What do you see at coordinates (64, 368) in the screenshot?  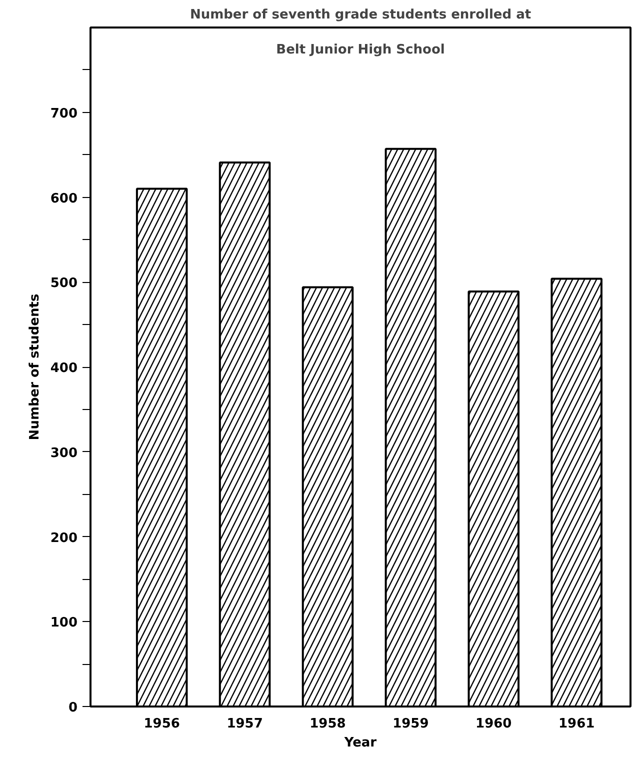 I see `y-tick-label: 400` at bounding box center [64, 368].